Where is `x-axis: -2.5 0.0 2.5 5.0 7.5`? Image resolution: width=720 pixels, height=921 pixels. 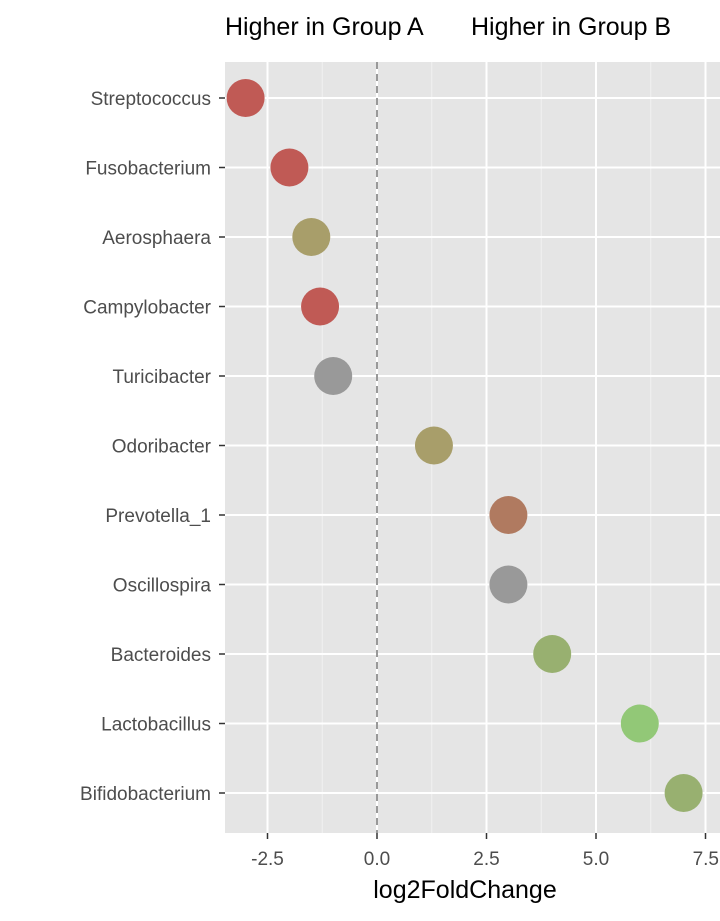 x-axis: -2.5 0.0 2.5 5.0 7.5 is located at coordinates (485, 851).